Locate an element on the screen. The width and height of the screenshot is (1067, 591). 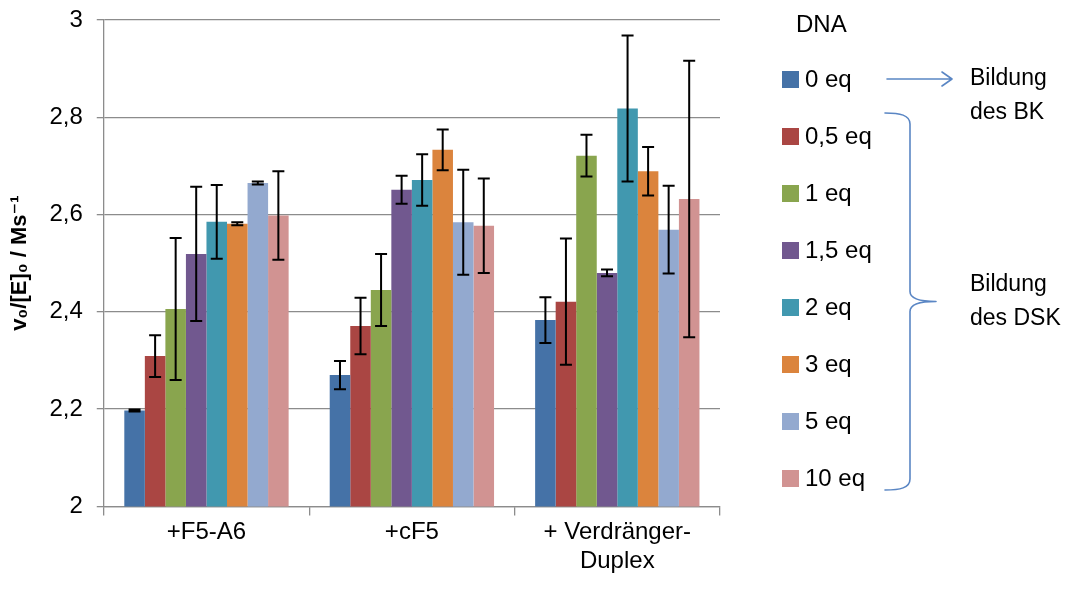
y-tick-label: 2,6 is located at coordinates (66, 213).